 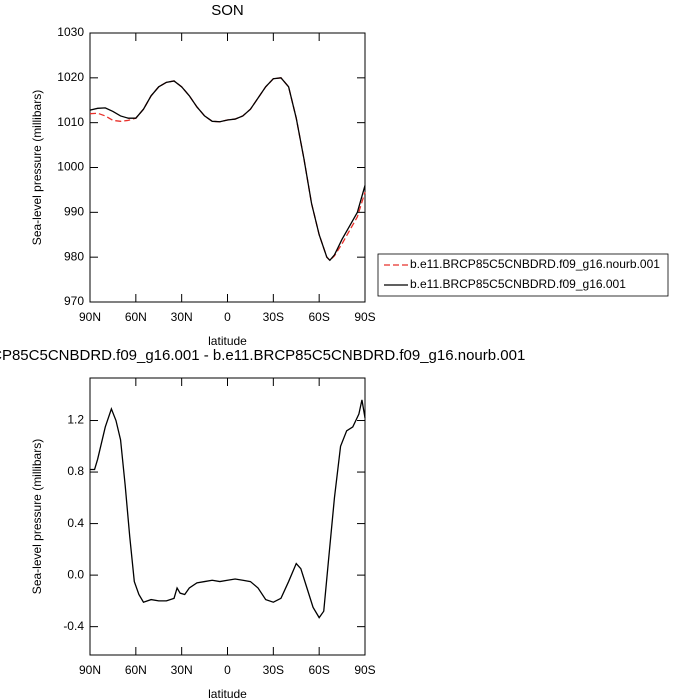 What do you see at coordinates (73, 626) in the screenshot?
I see `y-tick-label: -0.4` at bounding box center [73, 626].